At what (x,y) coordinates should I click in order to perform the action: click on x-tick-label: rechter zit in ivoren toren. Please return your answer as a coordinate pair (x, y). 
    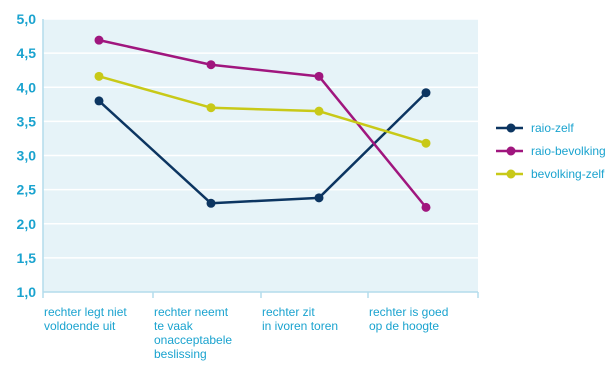
    Looking at the image, I should click on (300, 319).